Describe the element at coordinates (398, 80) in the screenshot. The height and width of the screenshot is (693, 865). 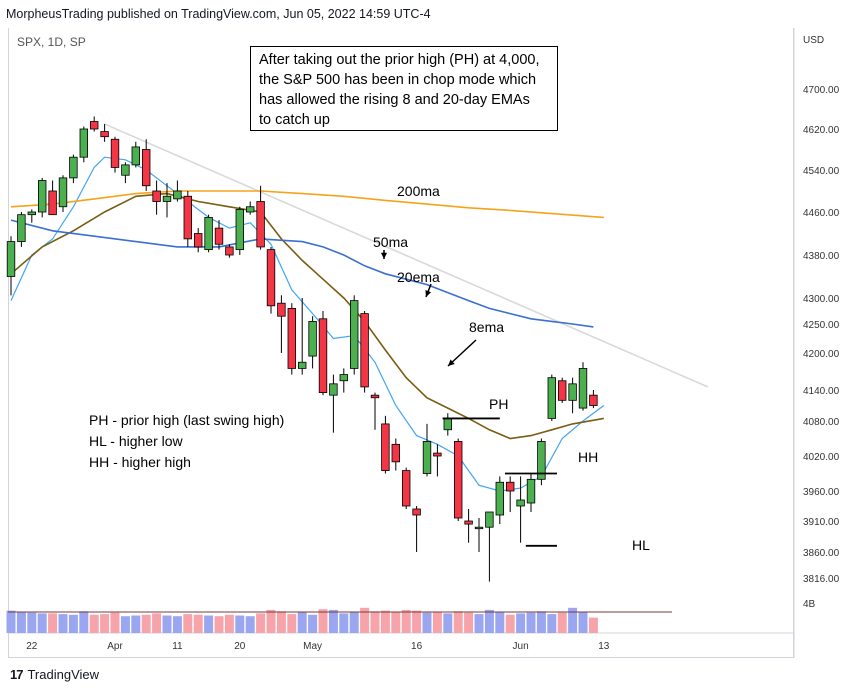
I see `annotation-line: the S&P 500 has been in chop mode which` at that location.